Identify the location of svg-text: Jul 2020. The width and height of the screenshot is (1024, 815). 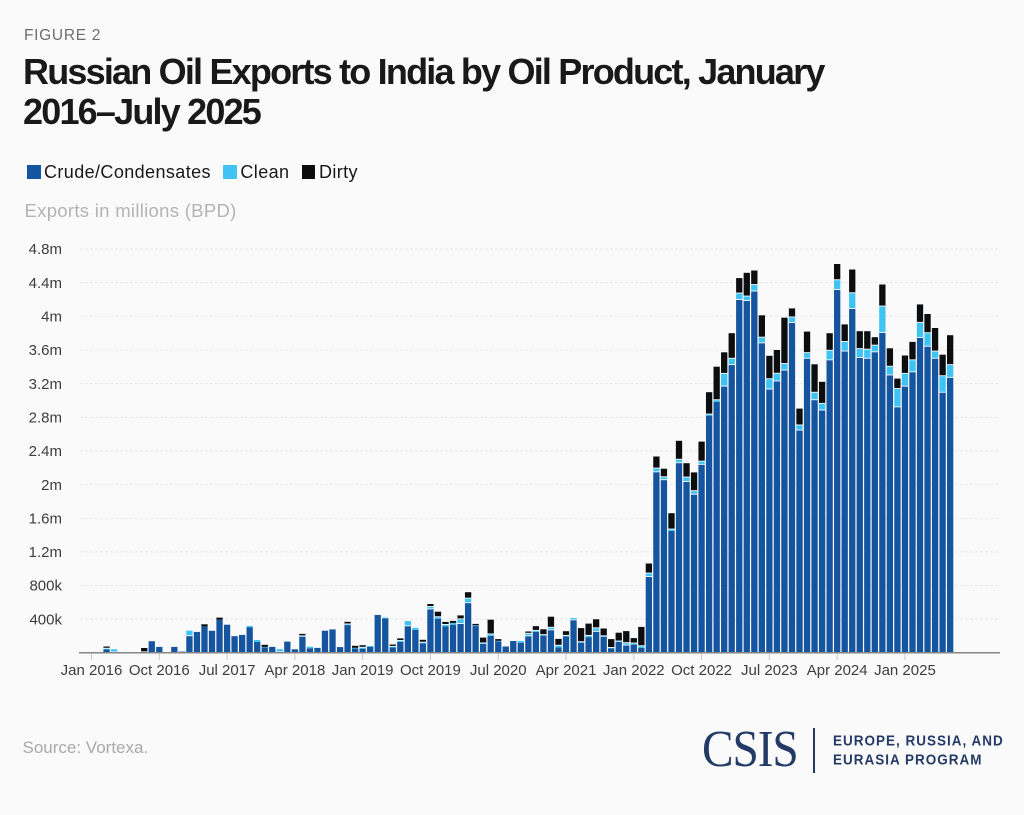
(498, 670).